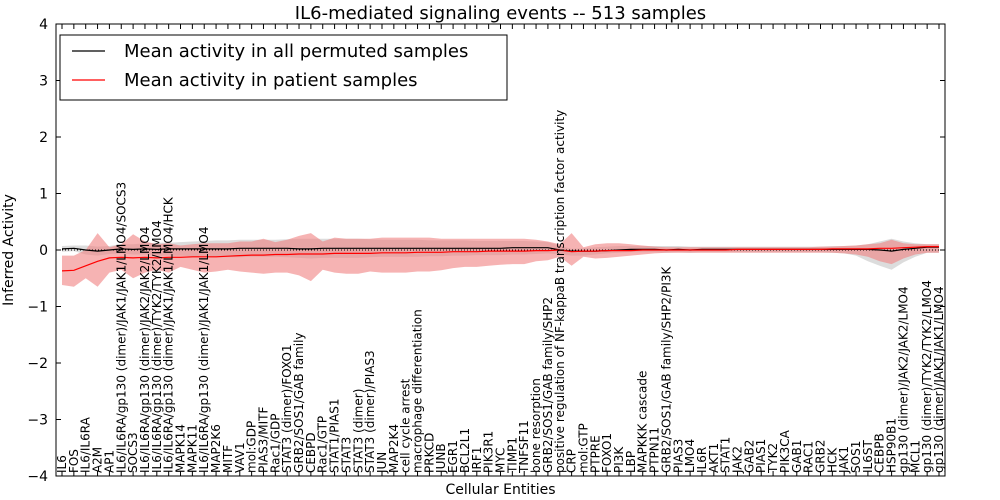  What do you see at coordinates (9, 250) in the screenshot?
I see `y-axis-label: Inferred Activity` at bounding box center [9, 250].